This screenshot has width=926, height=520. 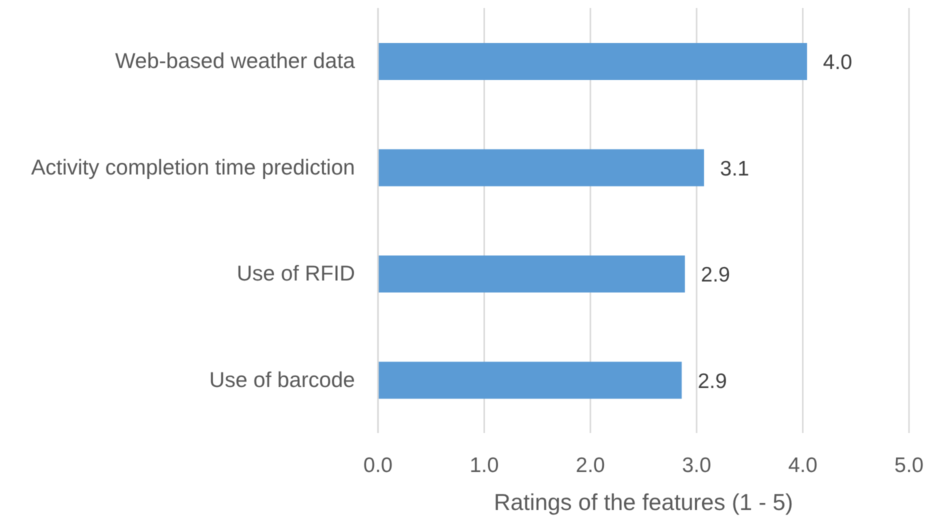 What do you see at coordinates (282, 380) in the screenshot?
I see `y-tick-label: Use of barcode` at bounding box center [282, 380].